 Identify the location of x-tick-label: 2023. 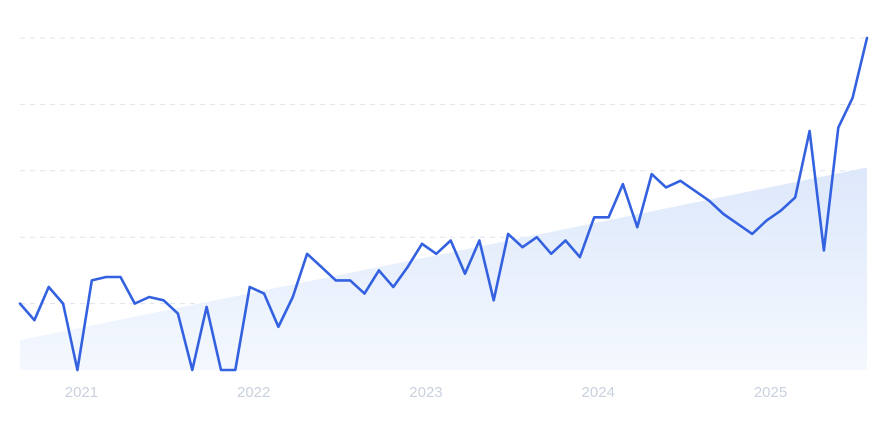
(425, 392).